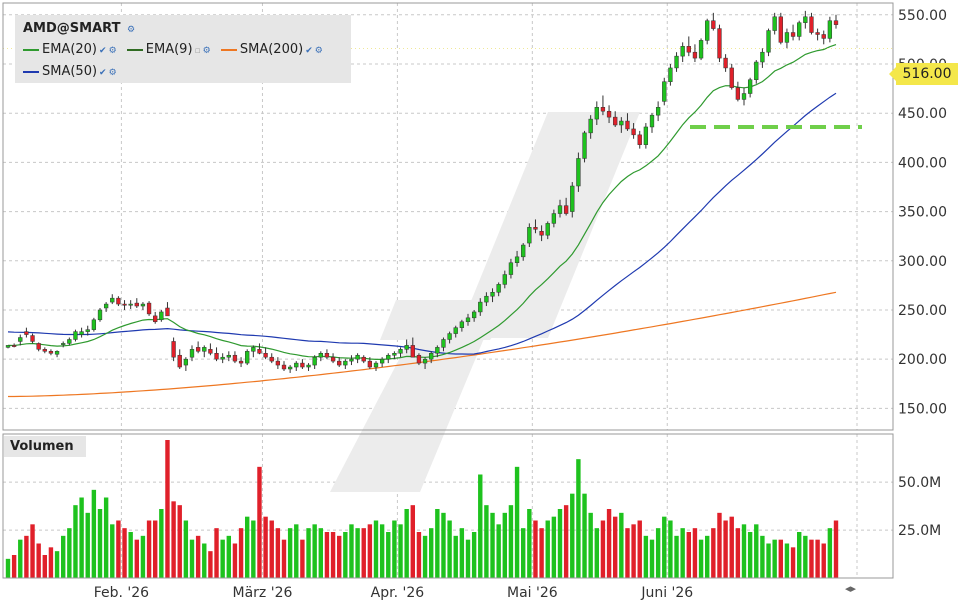  I want to click on legend-ema9: EMA(9) ▫ ⚙, so click(168, 49).